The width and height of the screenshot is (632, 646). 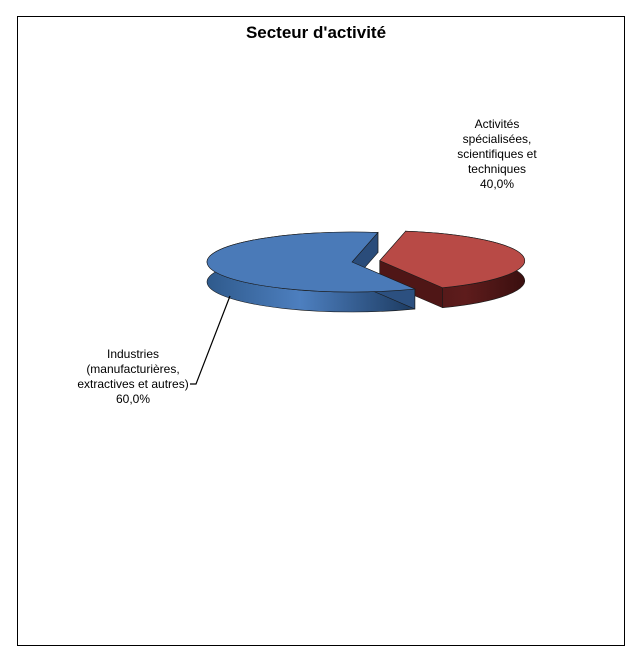 What do you see at coordinates (452, 259) in the screenshot?
I see `slice-activites-specialisees-top` at bounding box center [452, 259].